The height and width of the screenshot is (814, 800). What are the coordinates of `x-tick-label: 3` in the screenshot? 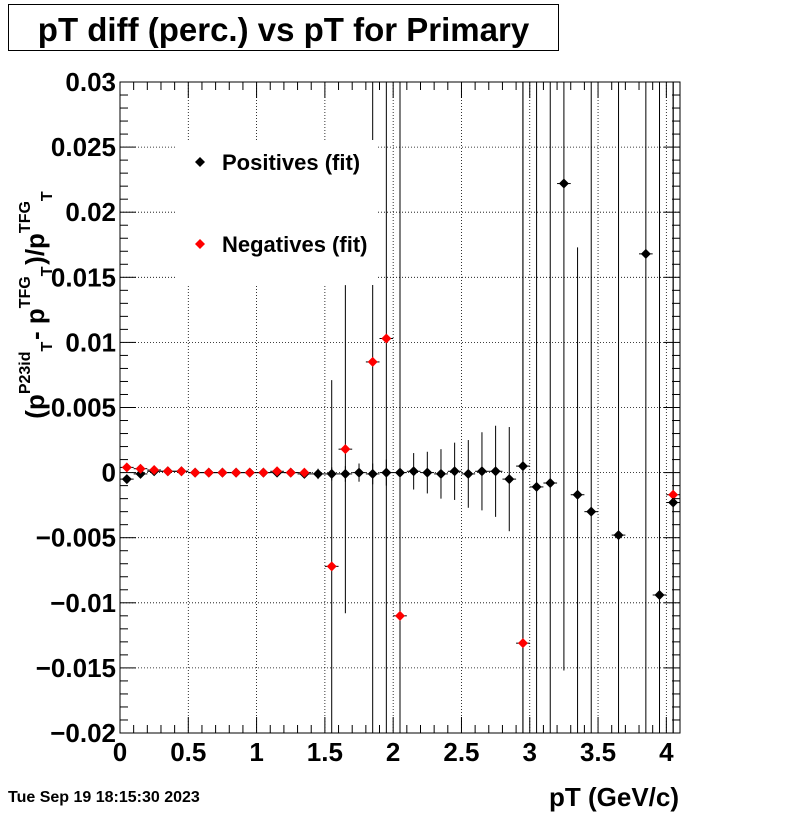 It's located at (530, 752).